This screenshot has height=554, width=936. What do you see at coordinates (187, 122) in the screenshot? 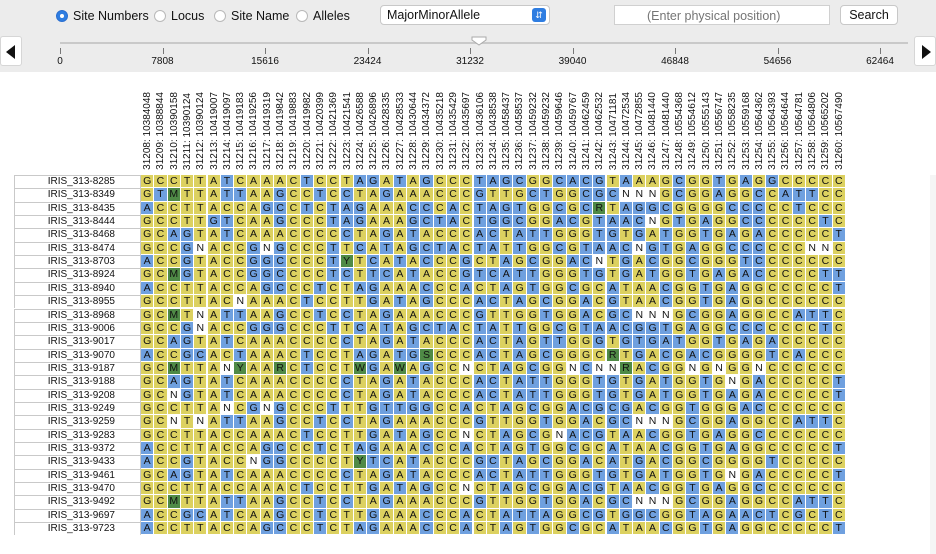
I see `column-header: 31211: 10390124` at bounding box center [187, 122].